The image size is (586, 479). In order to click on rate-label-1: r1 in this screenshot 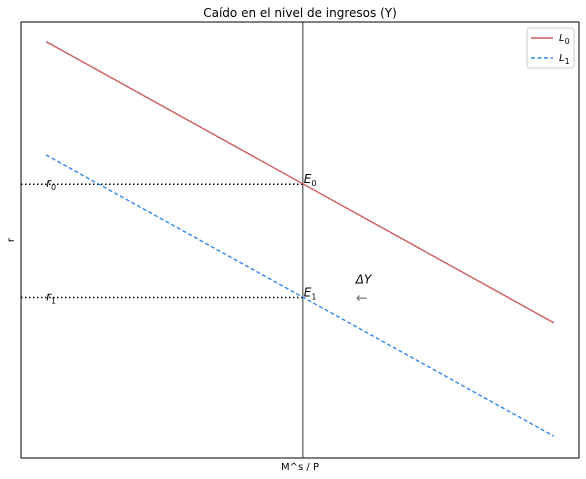, I will do `click(51, 298)`.